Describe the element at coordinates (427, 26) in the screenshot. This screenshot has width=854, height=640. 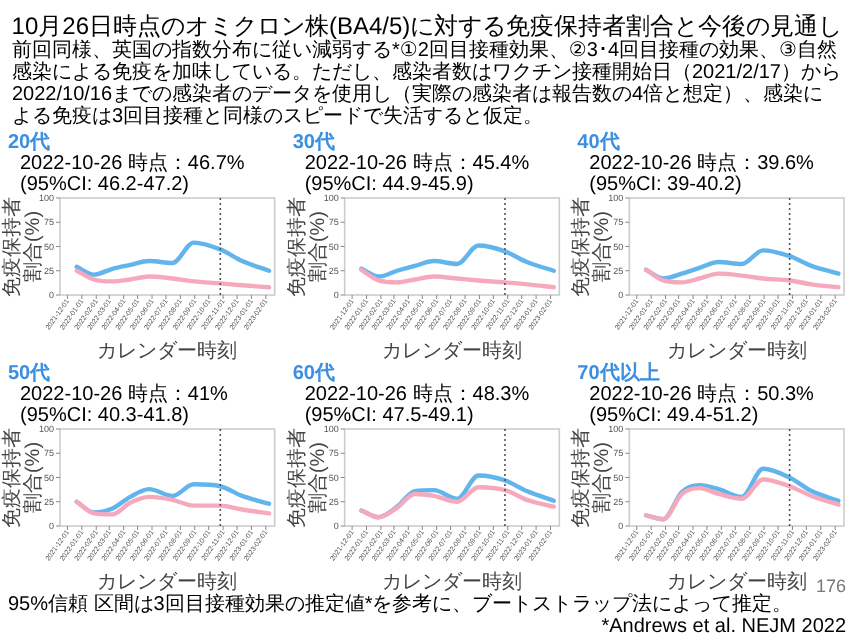
I see `text: 10月26日時点のオミクロン株(BA4/5)に対する免疫保持者割合と今後の見通し` at that location.